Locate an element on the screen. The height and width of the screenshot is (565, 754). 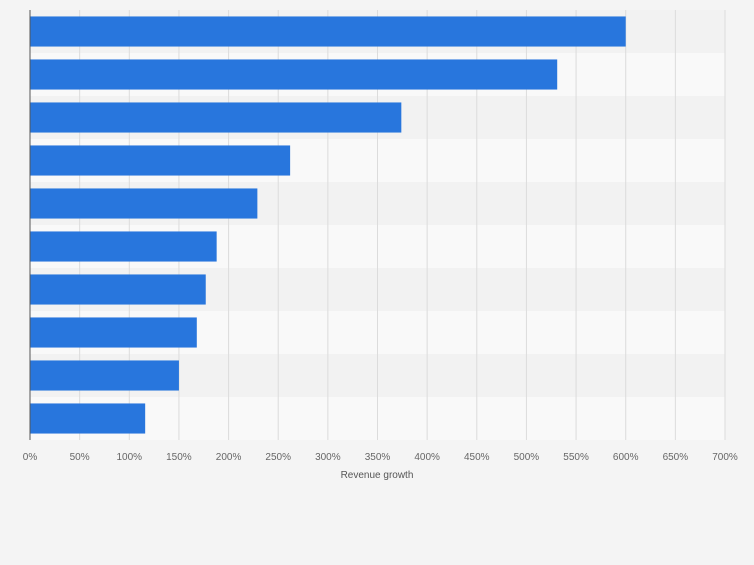
x-tick-label: 600% is located at coordinates (626, 457).